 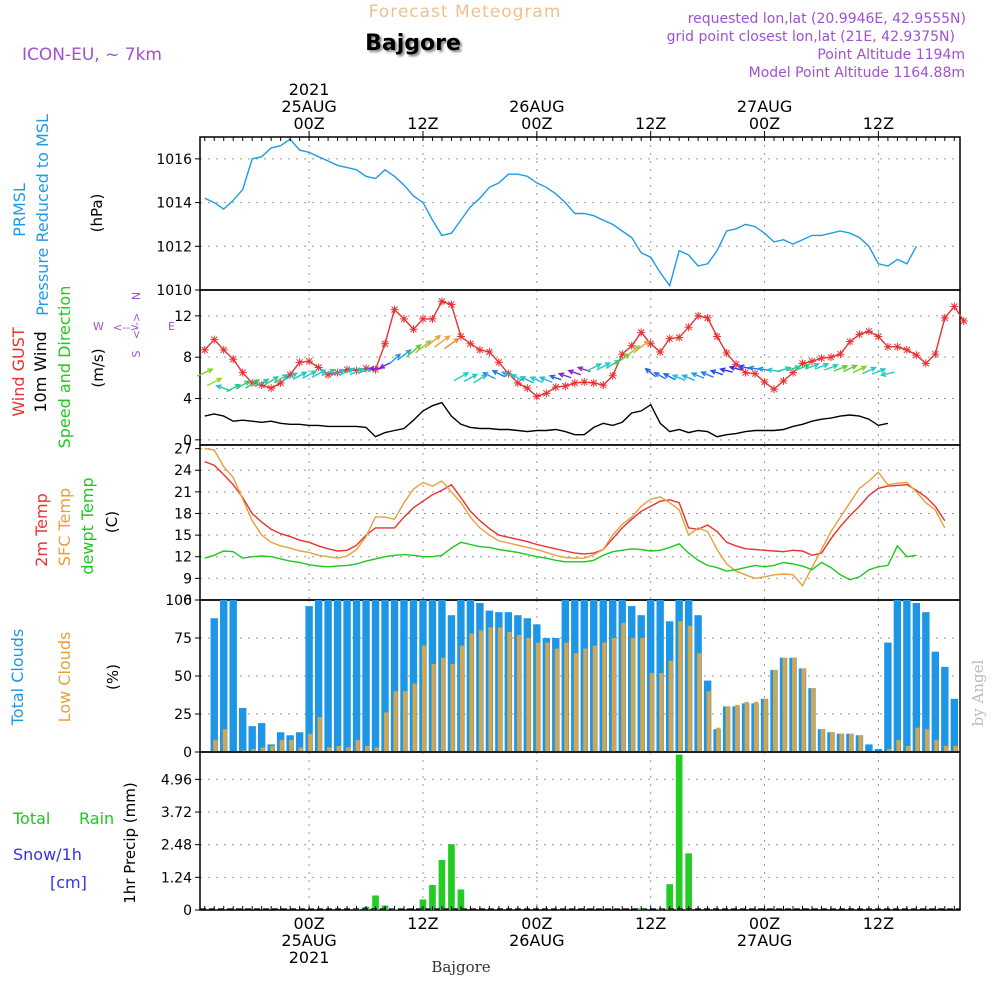 I want to click on pressure-unit: (hPa), so click(x=97, y=213).